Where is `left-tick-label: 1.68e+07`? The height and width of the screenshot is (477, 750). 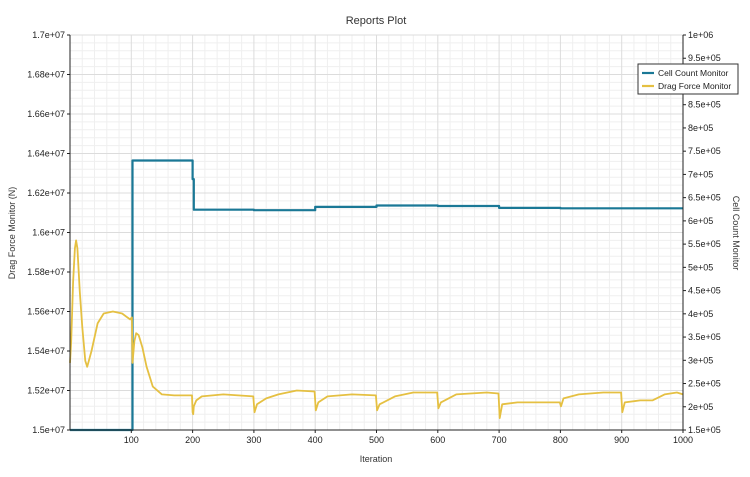 left-tick-label: 1.68e+07 is located at coordinates (46, 75).